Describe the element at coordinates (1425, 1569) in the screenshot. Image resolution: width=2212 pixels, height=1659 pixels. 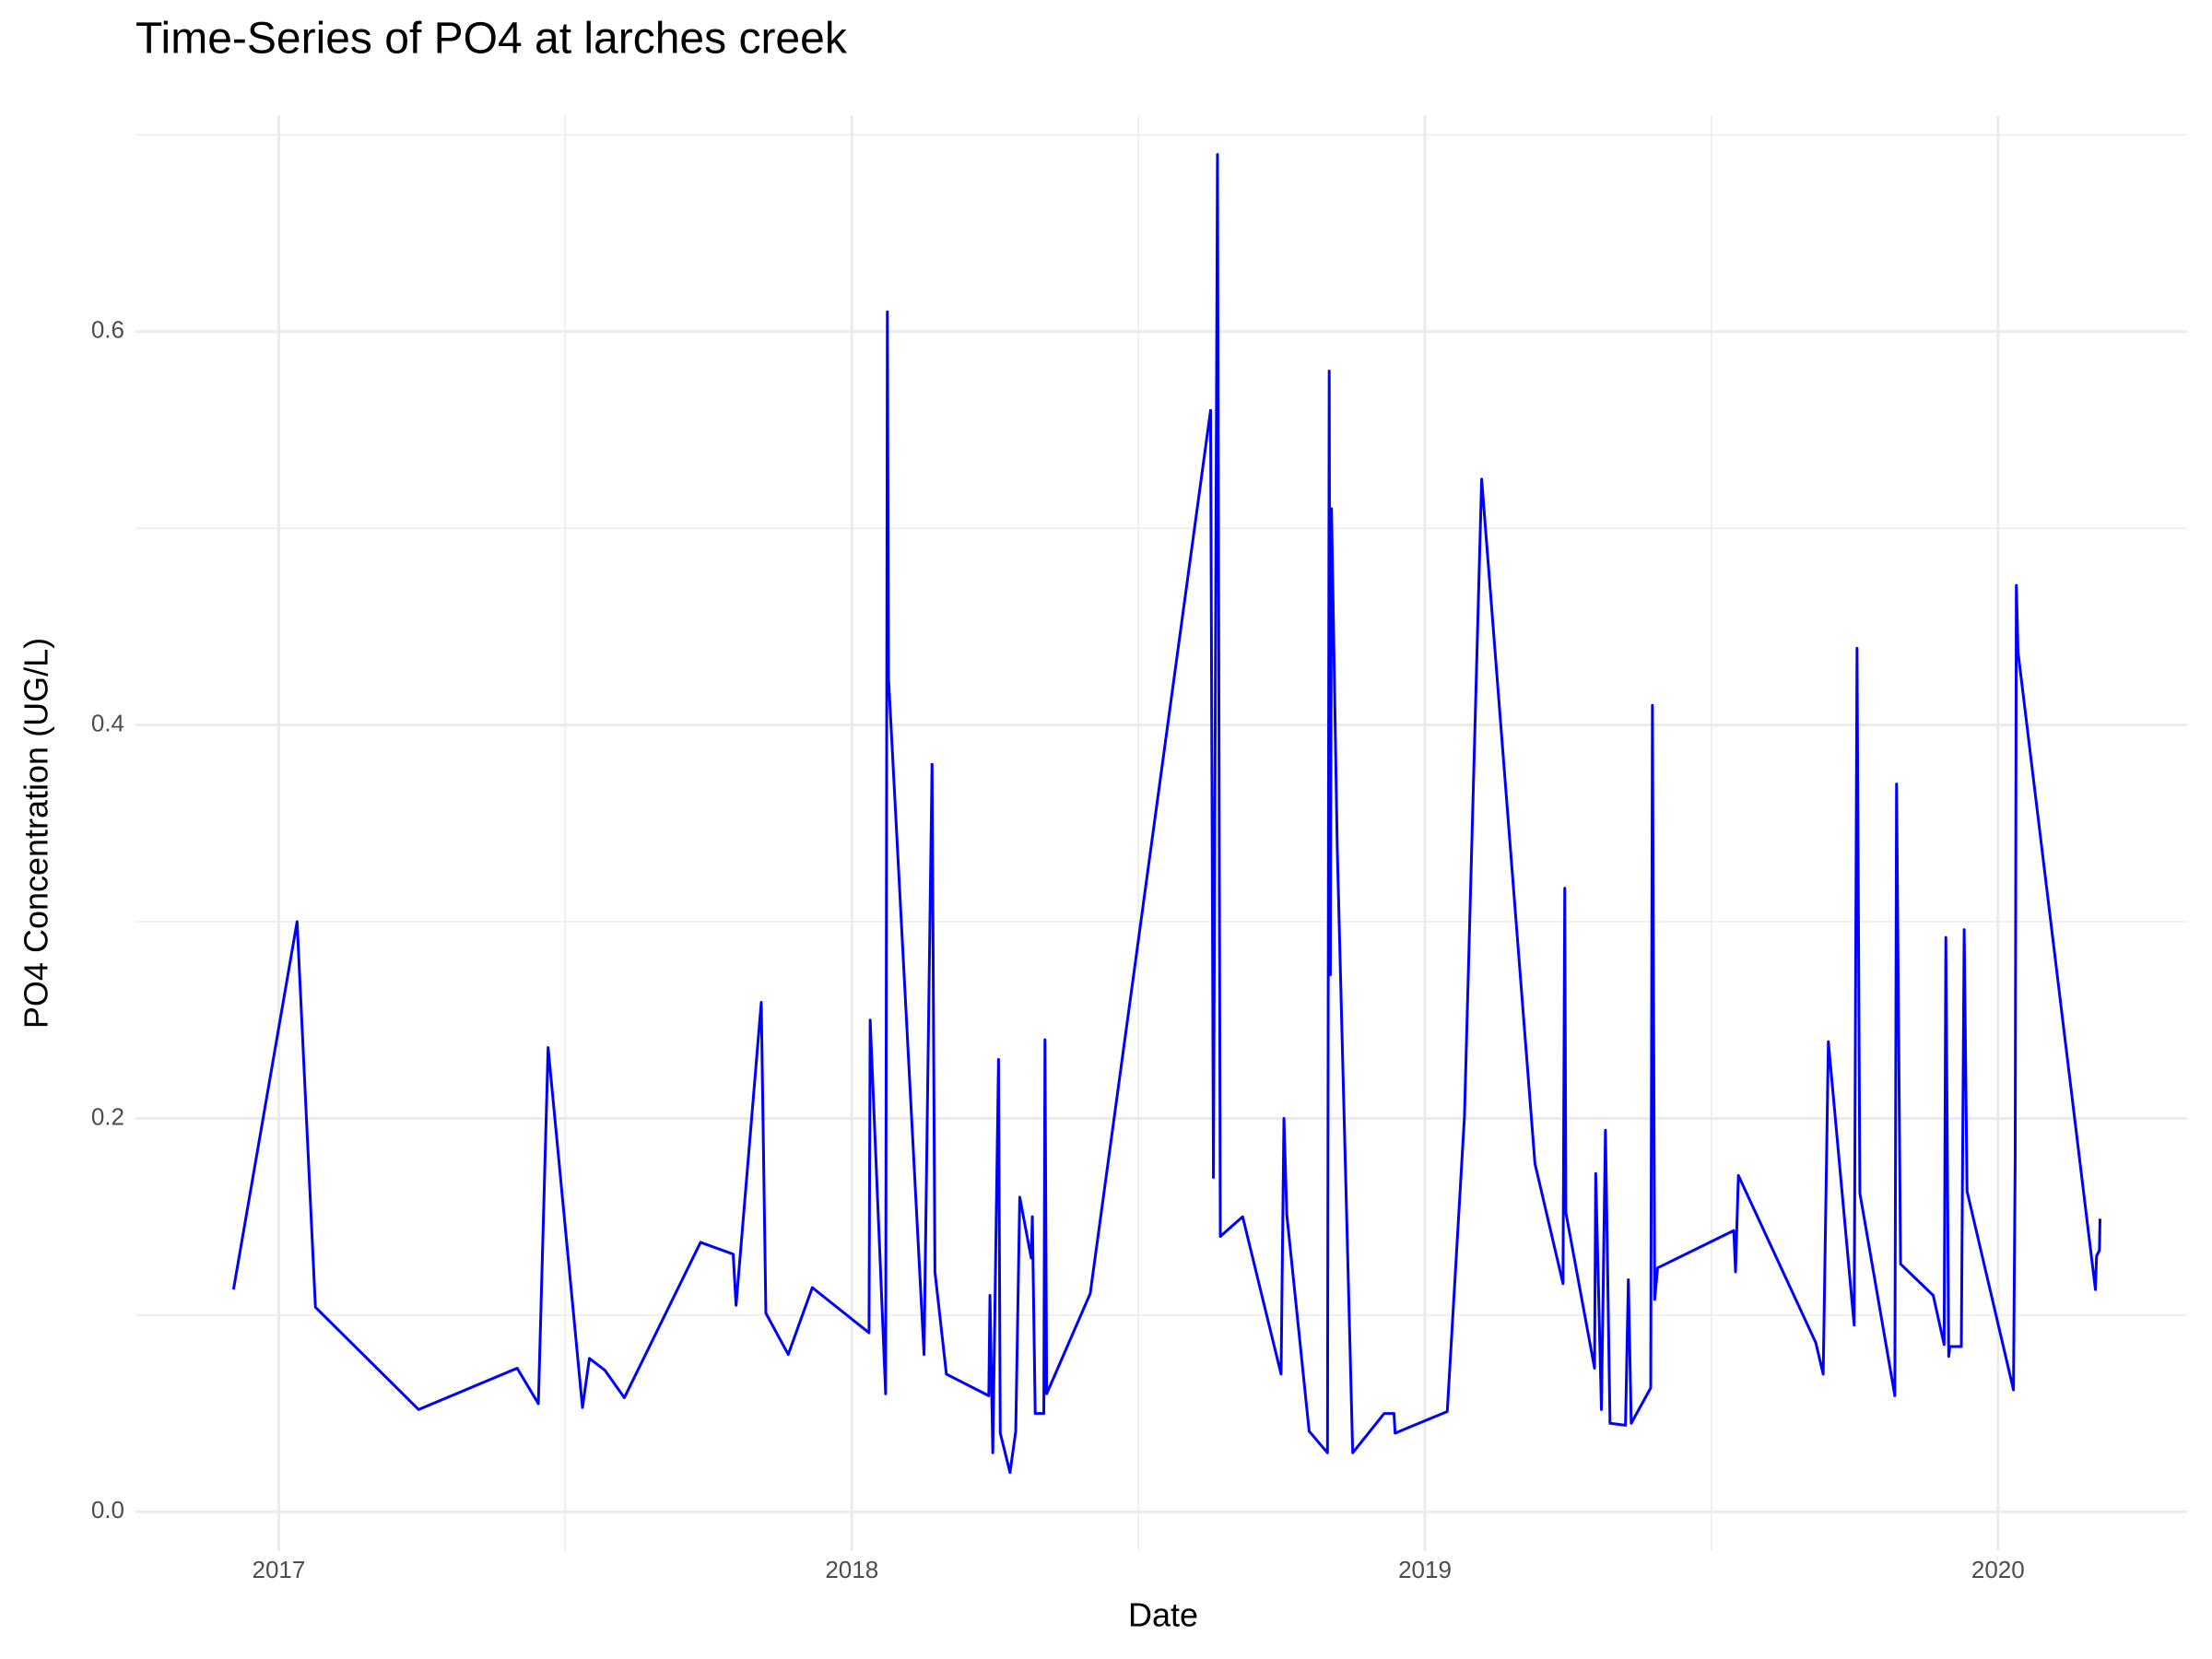
I see `x-tick-label: 2019` at that location.